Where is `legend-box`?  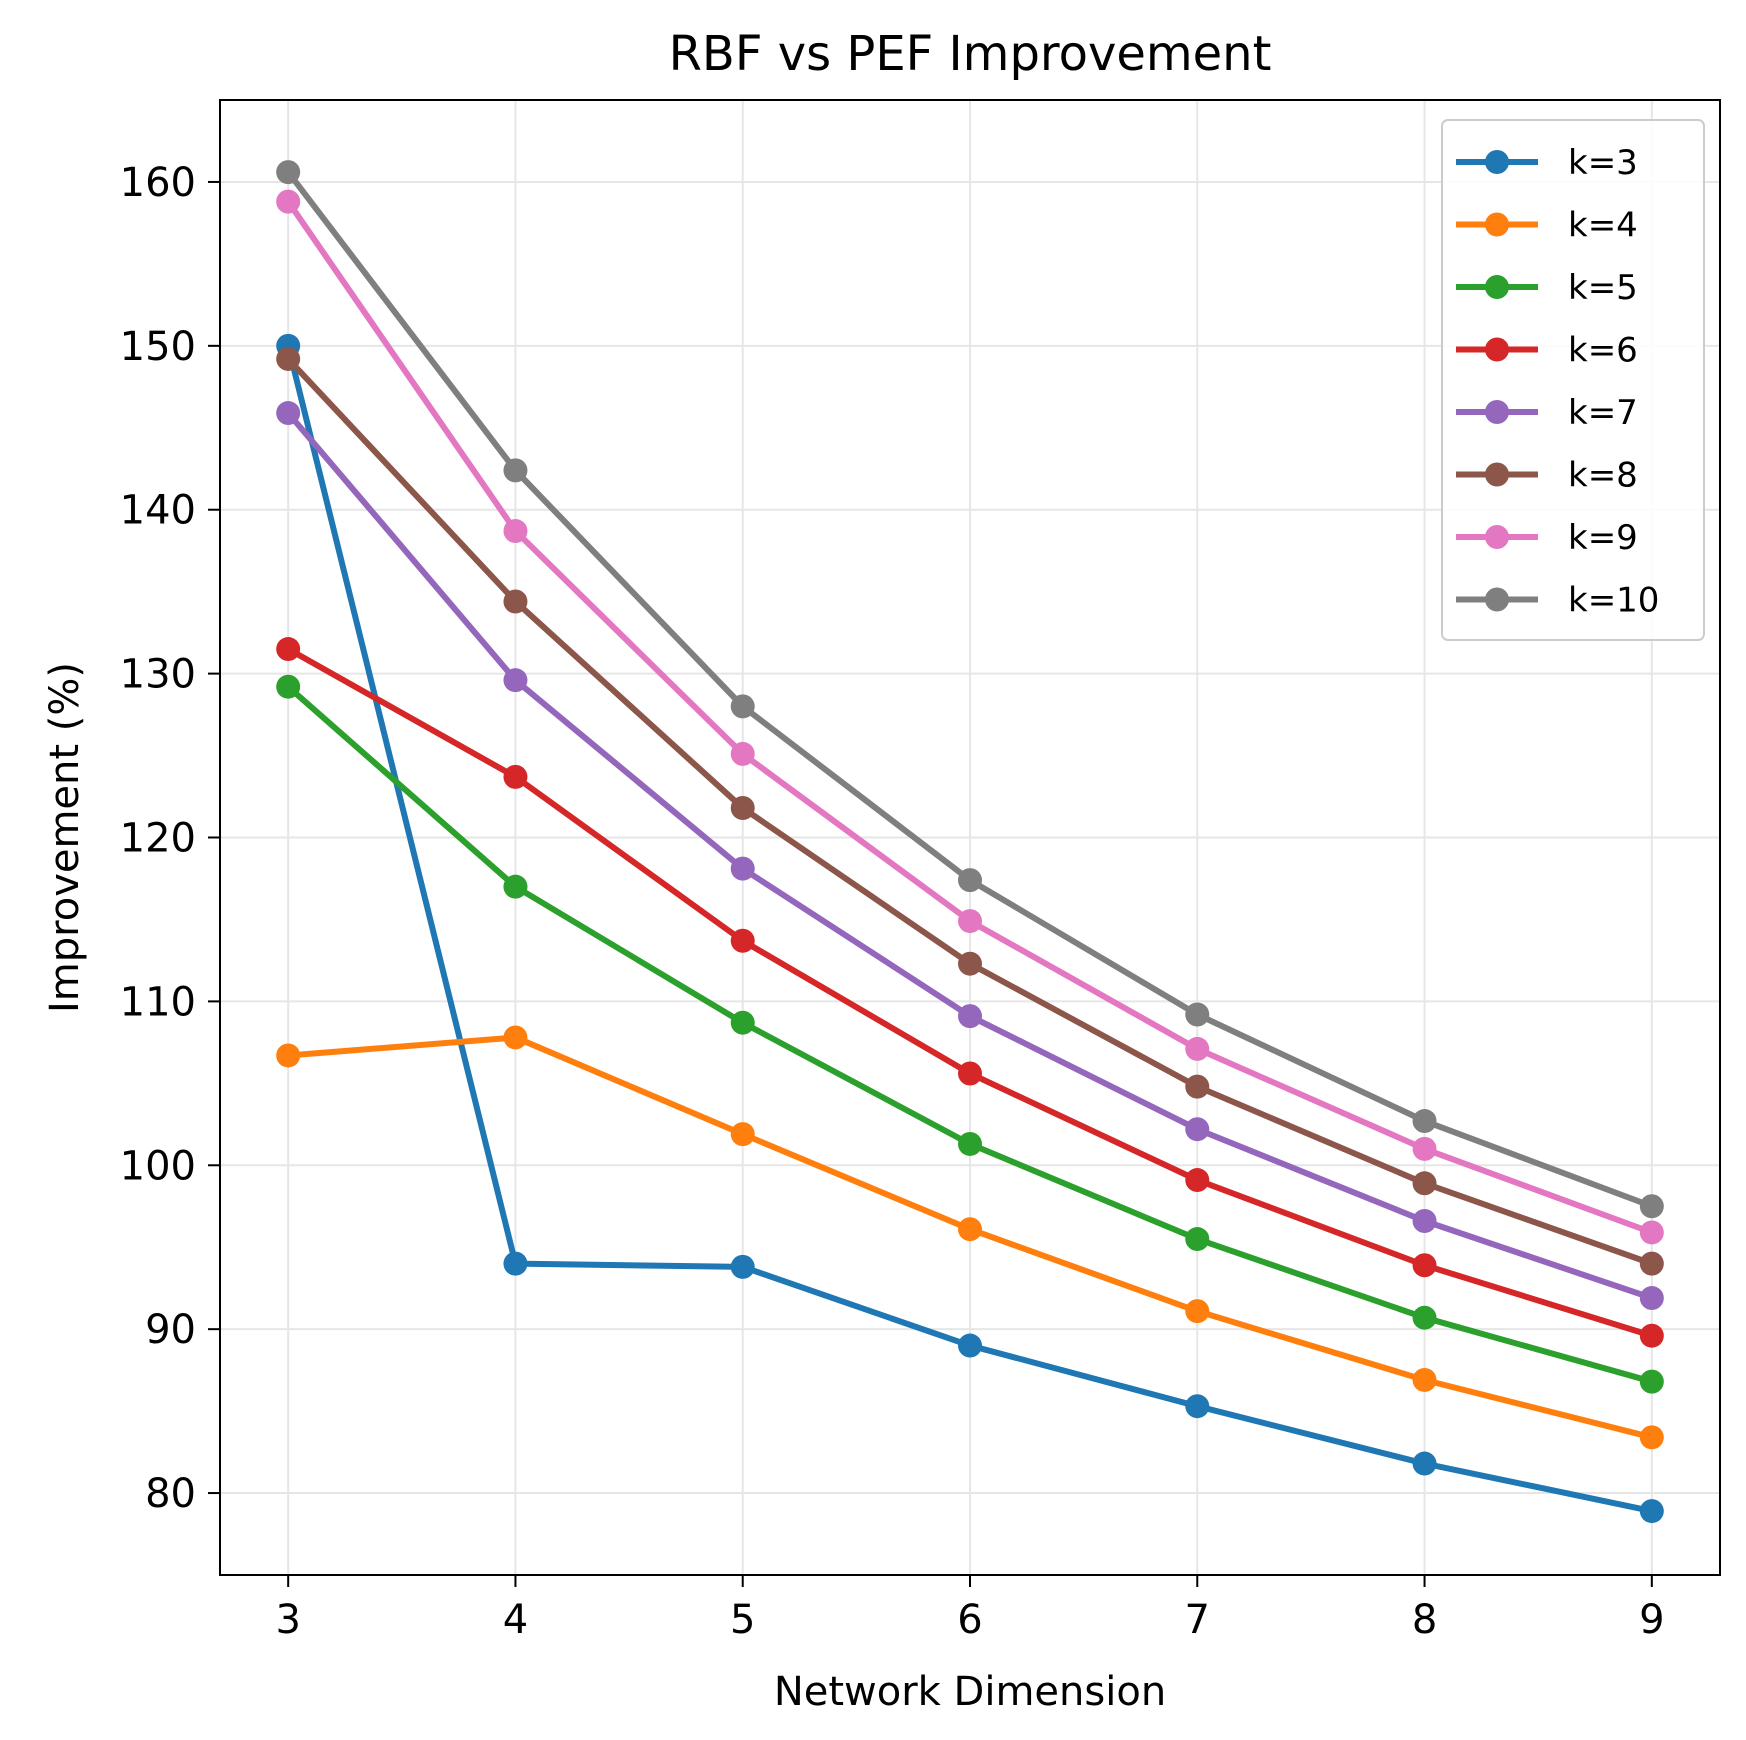 legend-box is located at coordinates (1573, 380).